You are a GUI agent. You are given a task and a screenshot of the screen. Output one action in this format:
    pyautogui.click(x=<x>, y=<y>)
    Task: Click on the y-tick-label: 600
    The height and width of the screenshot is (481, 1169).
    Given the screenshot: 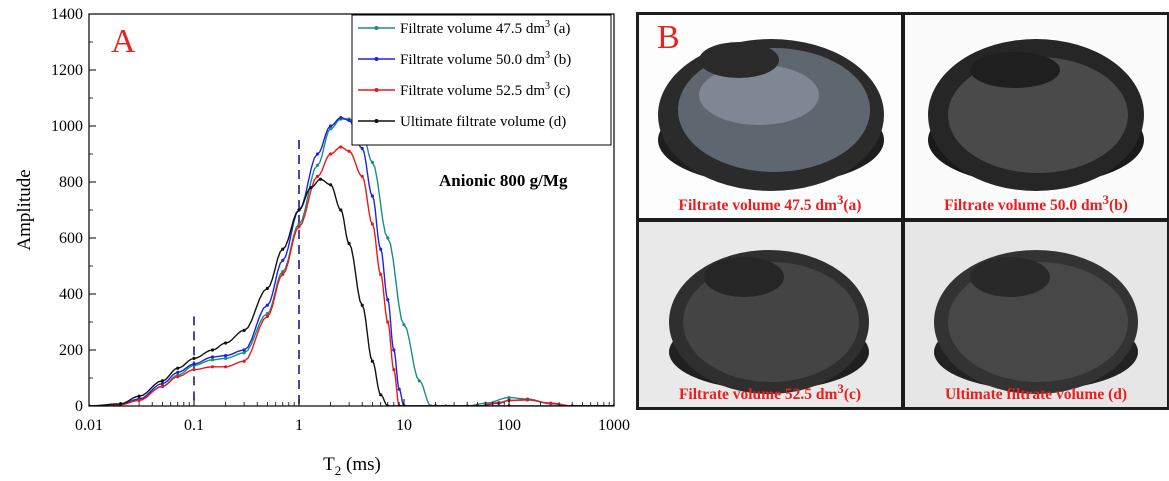 What is the action you would take?
    pyautogui.click(x=71, y=238)
    